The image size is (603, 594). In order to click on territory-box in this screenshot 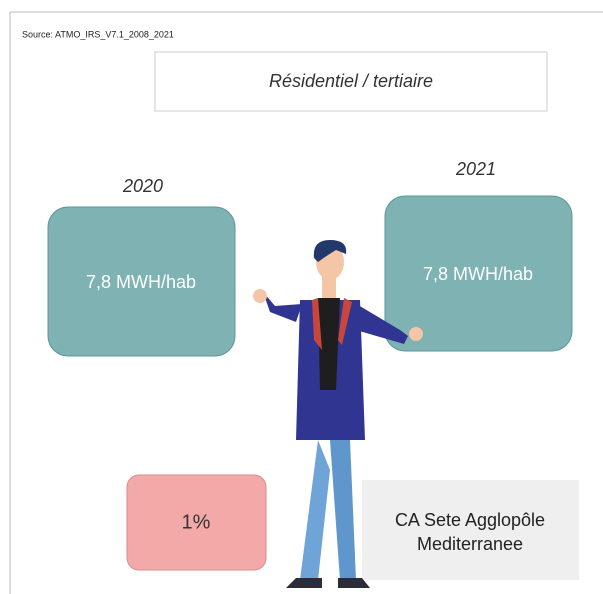, I will do `click(470, 530)`.